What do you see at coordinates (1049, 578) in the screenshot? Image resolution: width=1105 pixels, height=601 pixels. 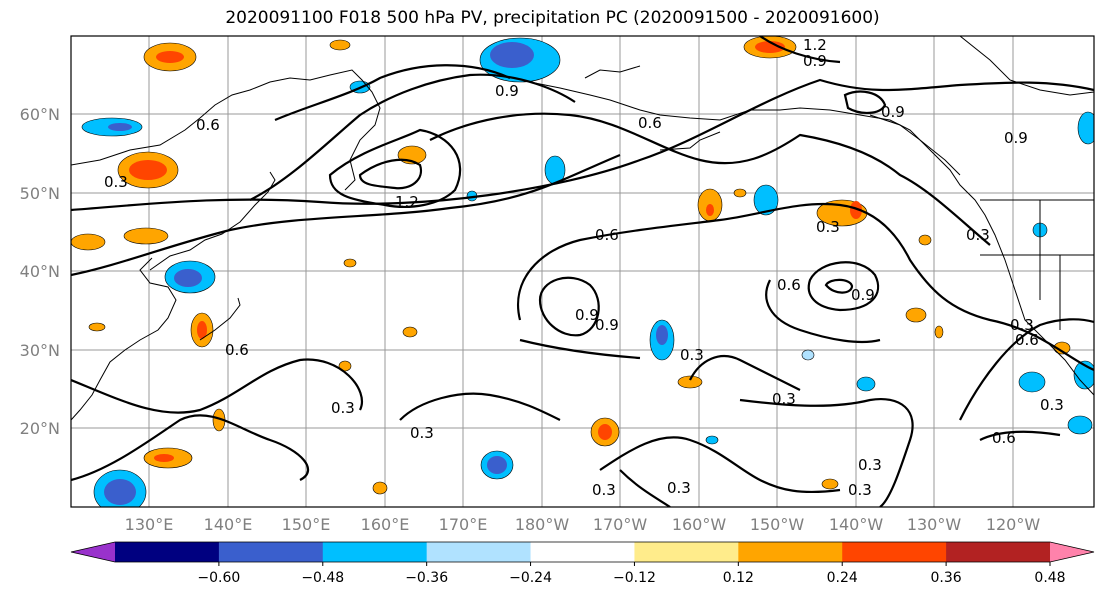 I see `colorbar-tick-label: 0.48` at bounding box center [1049, 578].